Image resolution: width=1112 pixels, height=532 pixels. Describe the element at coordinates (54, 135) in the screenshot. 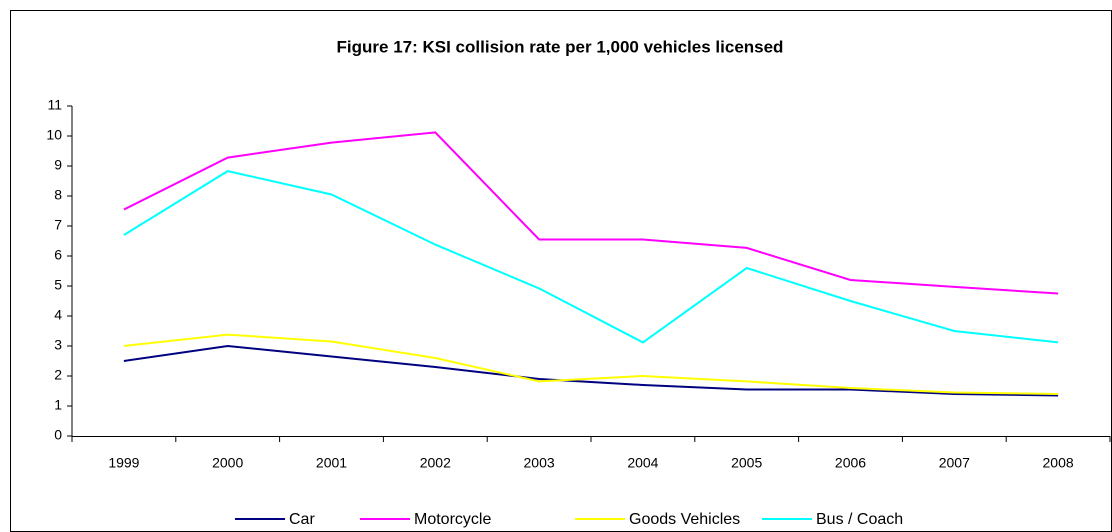

I see `y-tick-label: 10` at that location.